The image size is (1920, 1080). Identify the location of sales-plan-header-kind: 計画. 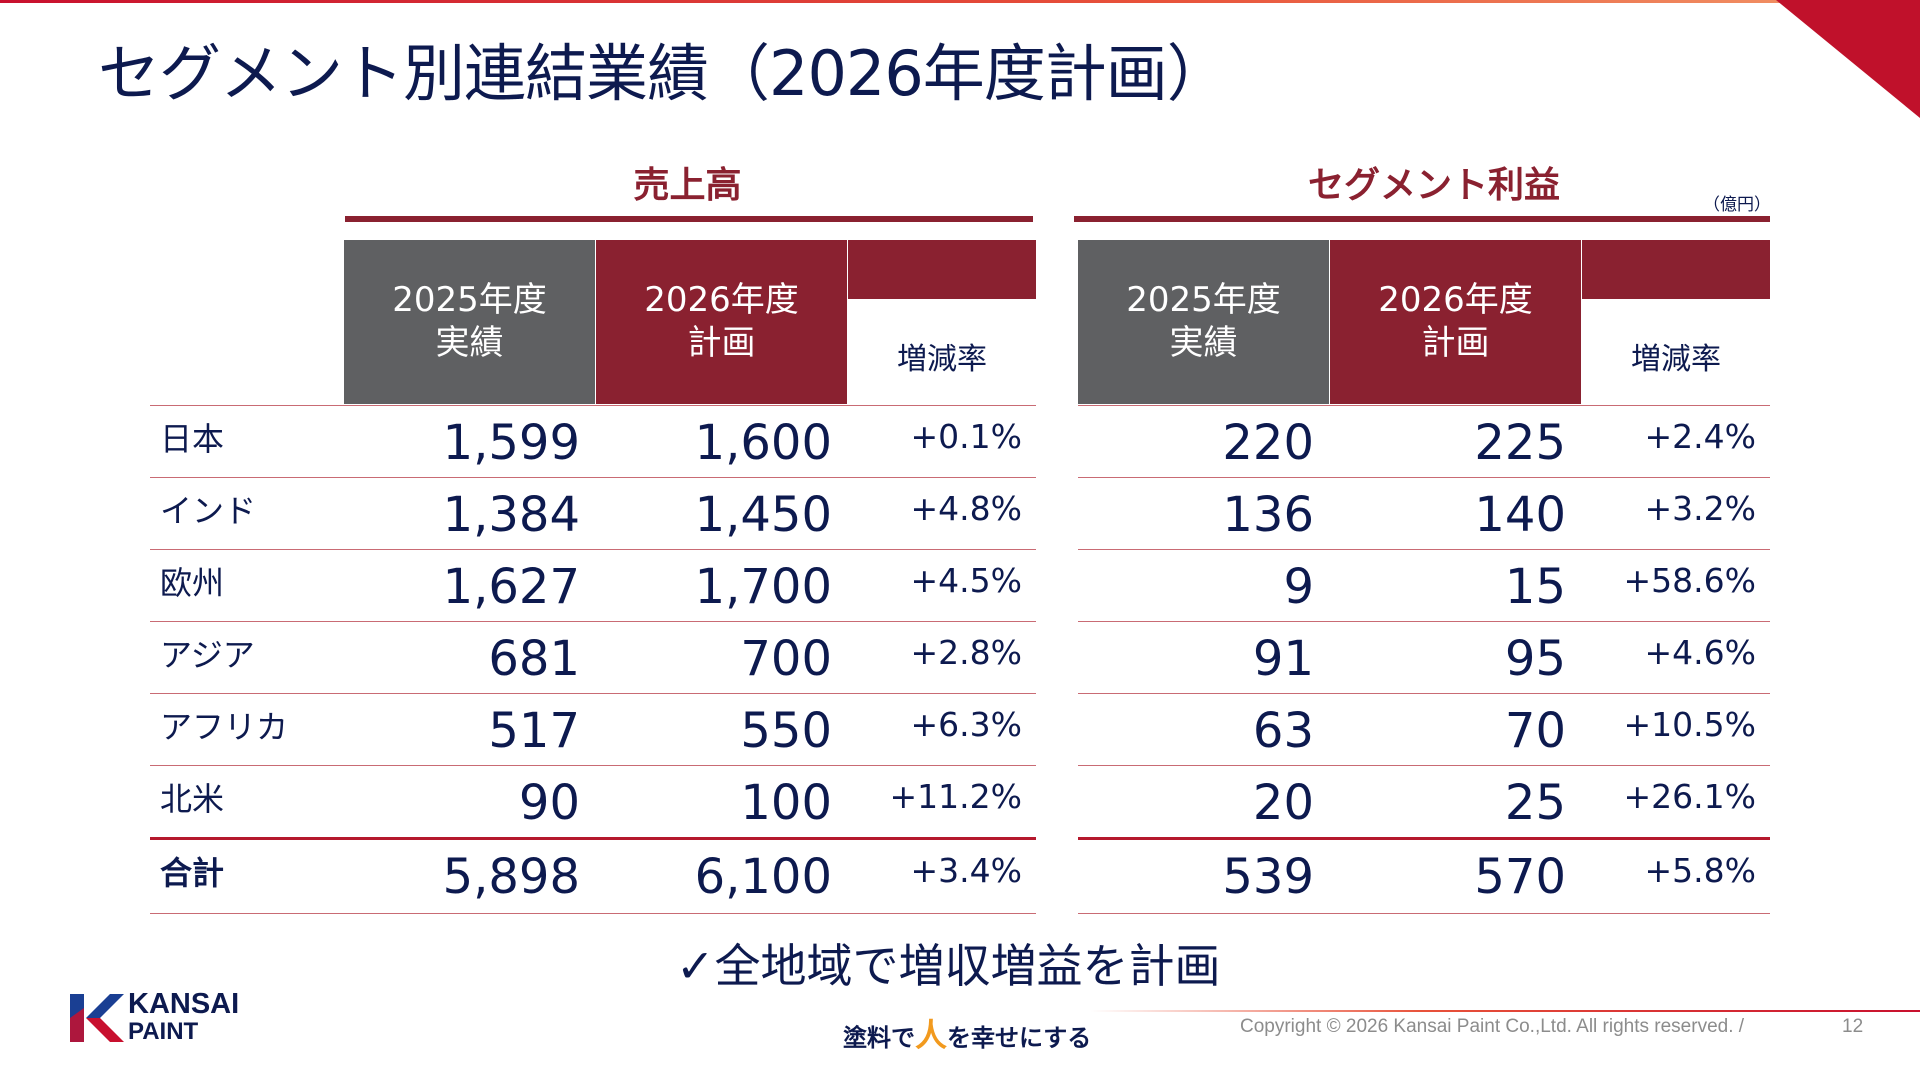
(721, 343).